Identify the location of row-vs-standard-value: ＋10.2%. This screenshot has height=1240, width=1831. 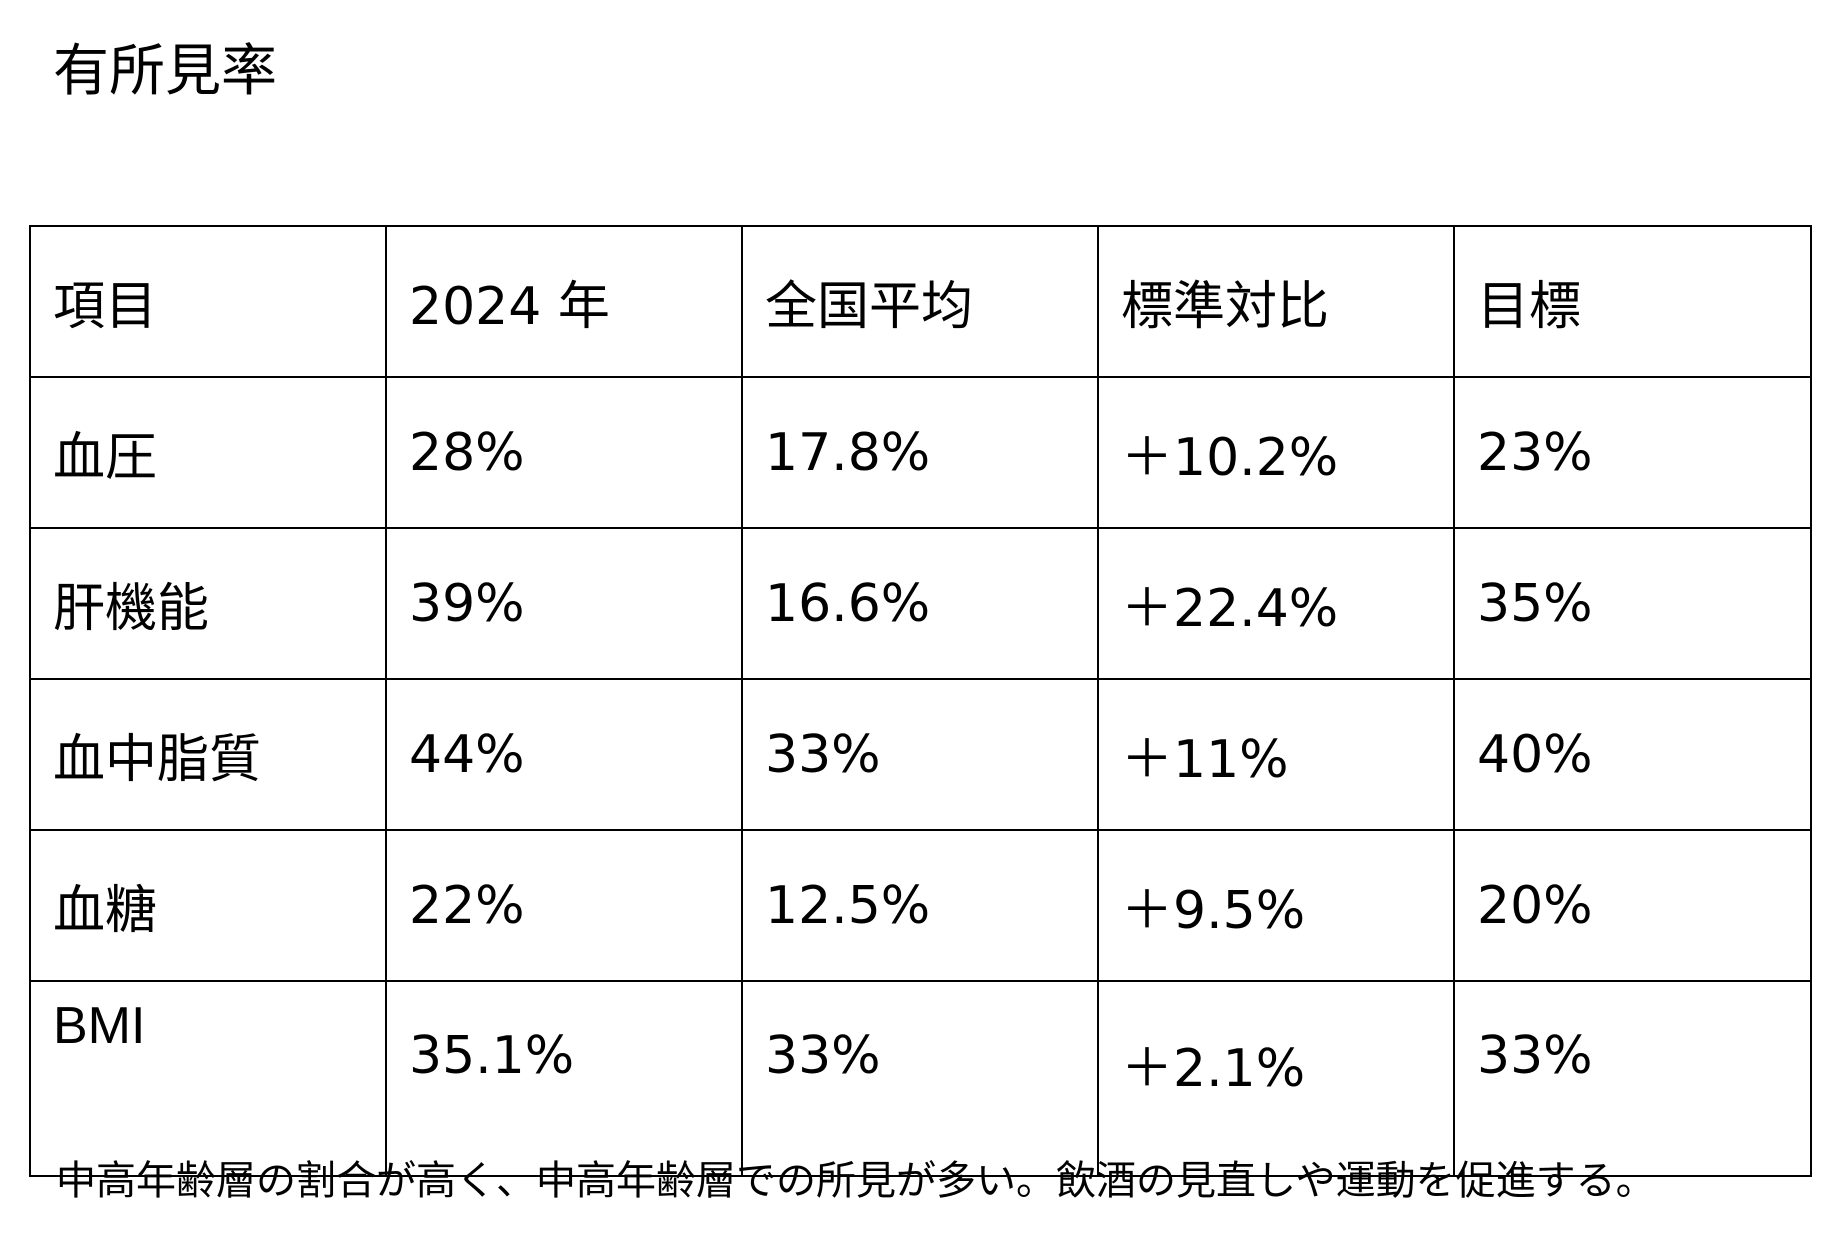
(1276, 452).